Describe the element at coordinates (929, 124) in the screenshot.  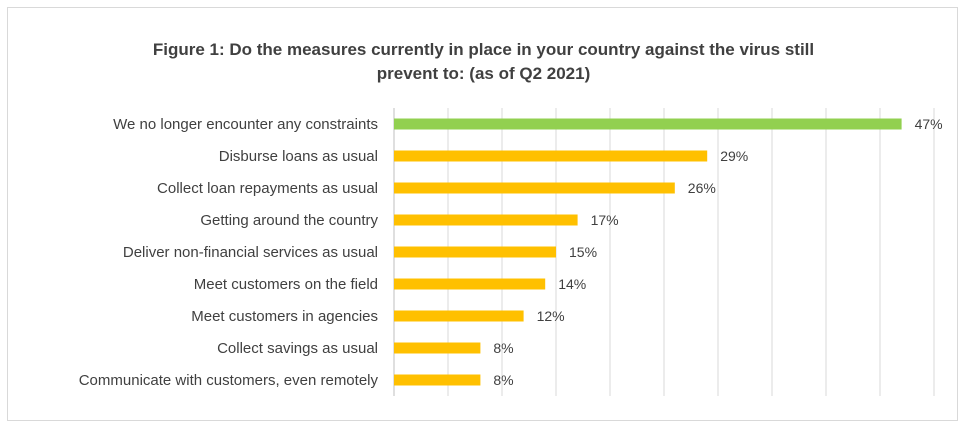
I see `data-label: 47%` at that location.